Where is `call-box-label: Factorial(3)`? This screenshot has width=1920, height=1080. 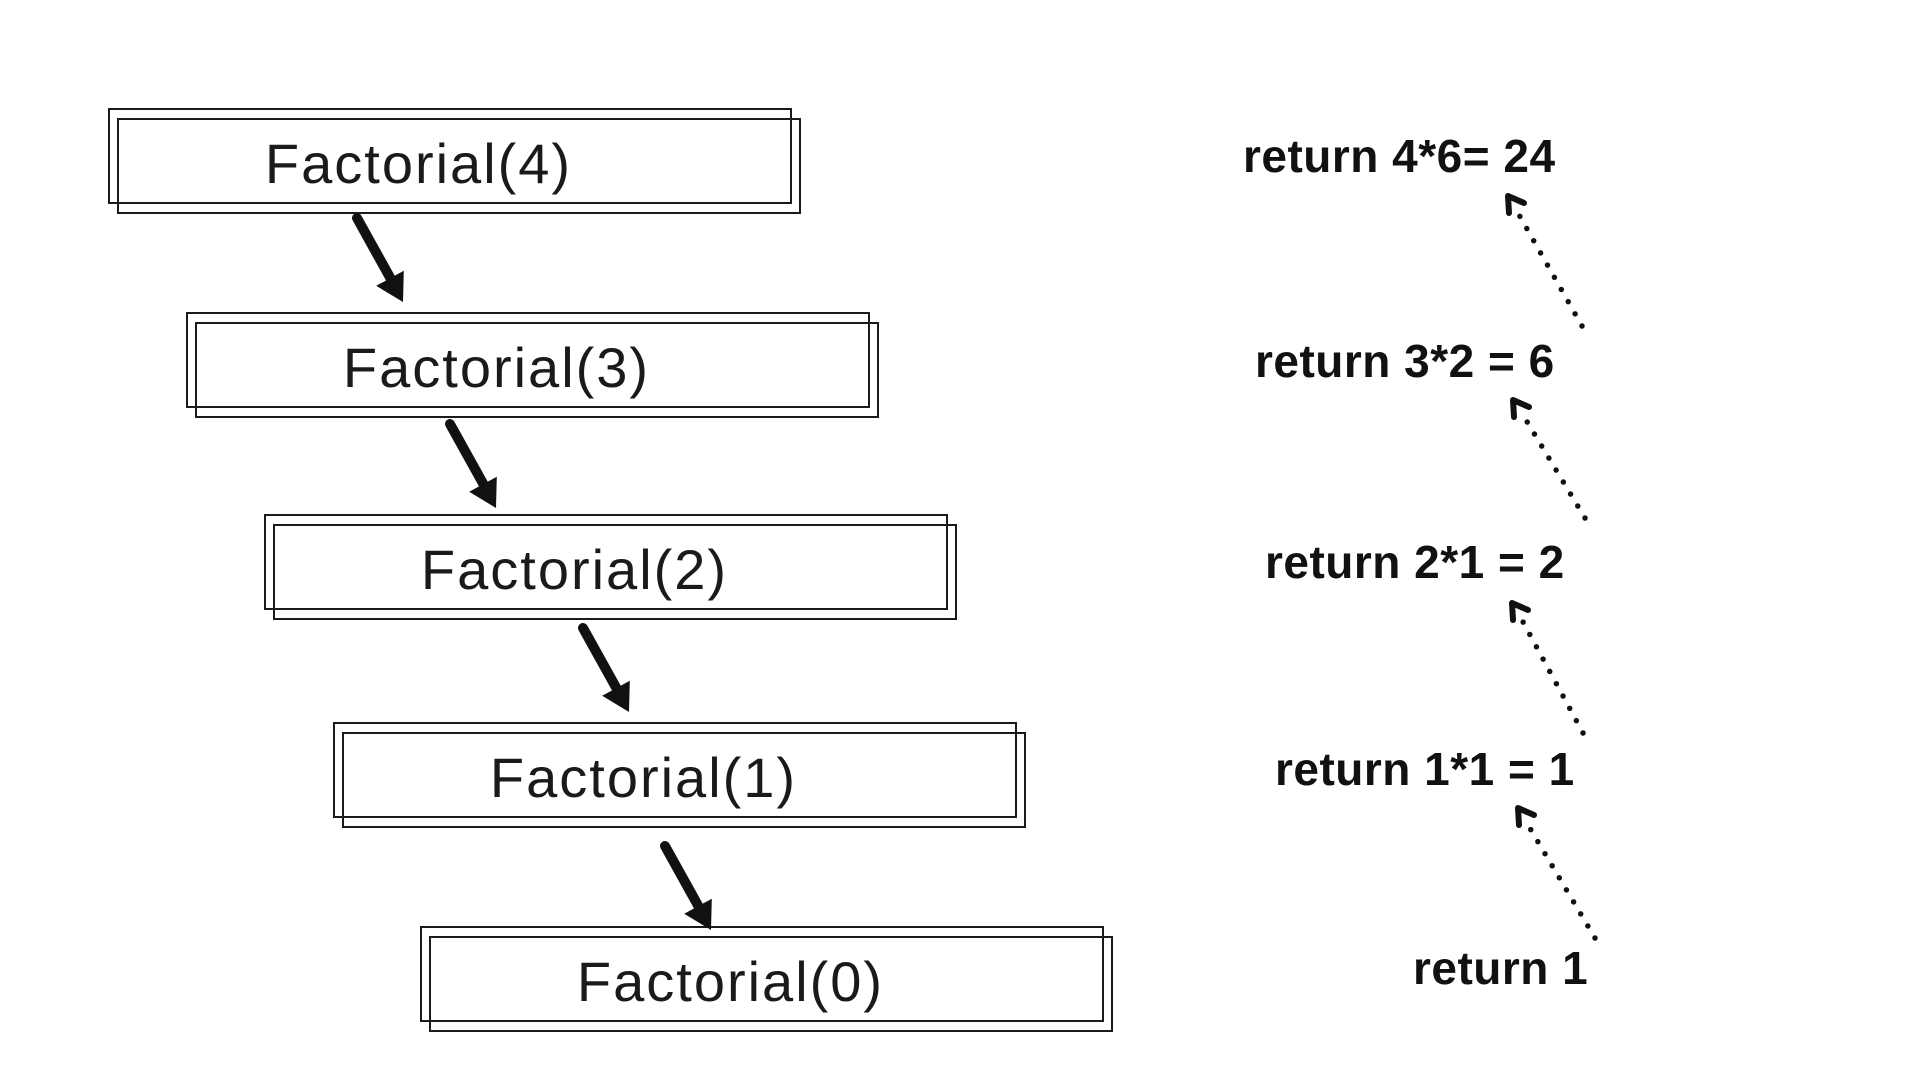
call-box-label: Factorial(3) is located at coordinates (496, 367).